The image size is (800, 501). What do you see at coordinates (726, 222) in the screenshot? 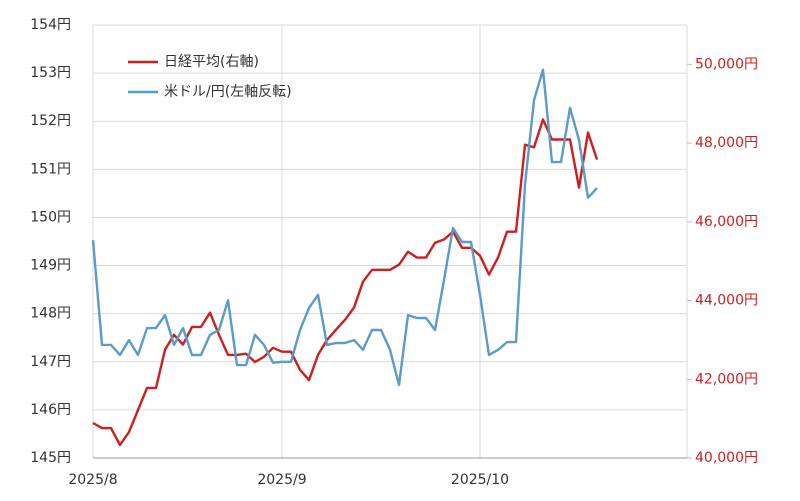
I see `y2-tick-label: 46,000円` at bounding box center [726, 222].